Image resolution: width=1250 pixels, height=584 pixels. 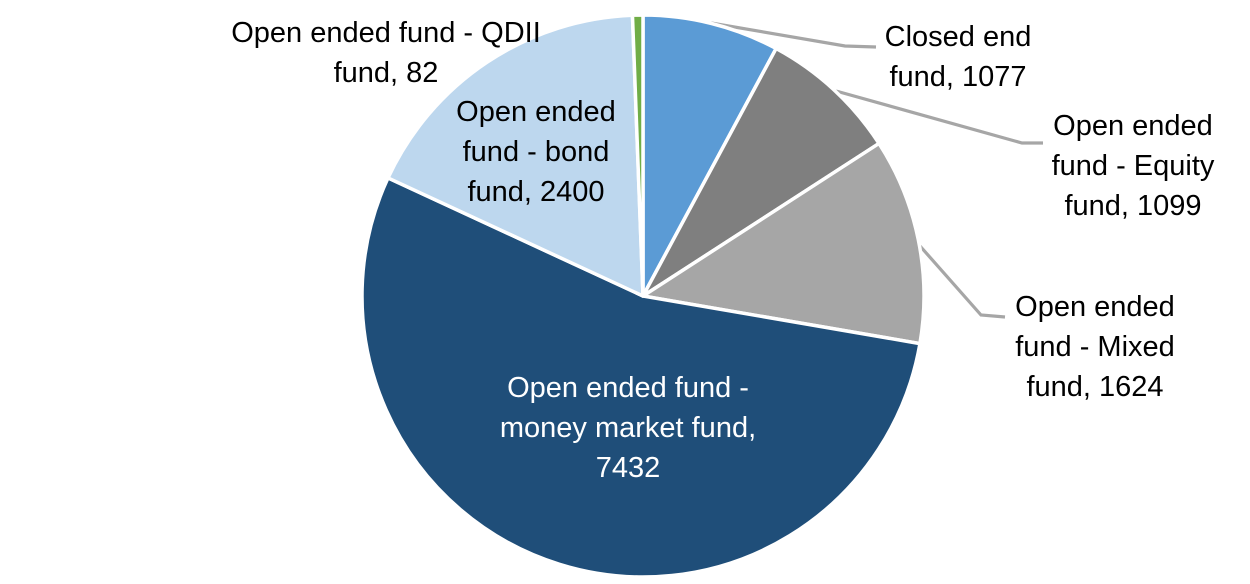 What do you see at coordinates (793, 35) in the screenshot?
I see `leader-line-closed` at bounding box center [793, 35].